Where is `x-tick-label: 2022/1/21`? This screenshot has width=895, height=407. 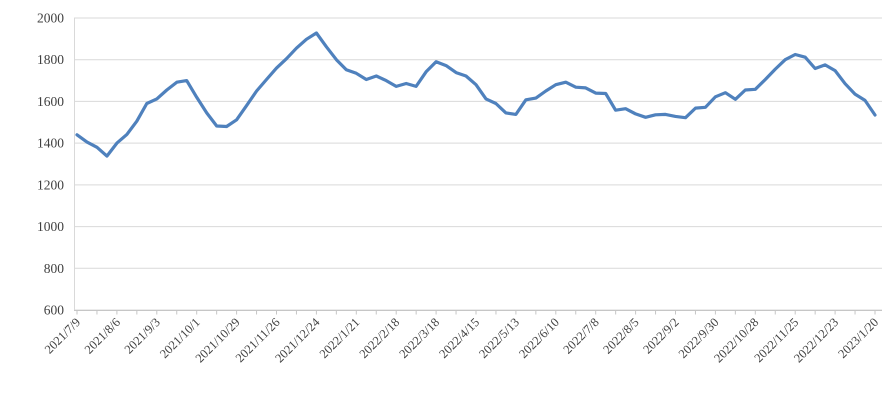
x-tick-label: 2022/1/21 is located at coordinates (340, 338).